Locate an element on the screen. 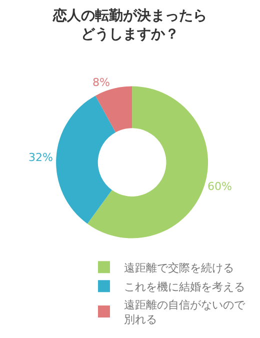 This screenshot has height=338, width=260. data-label: 60% is located at coordinates (220, 186).